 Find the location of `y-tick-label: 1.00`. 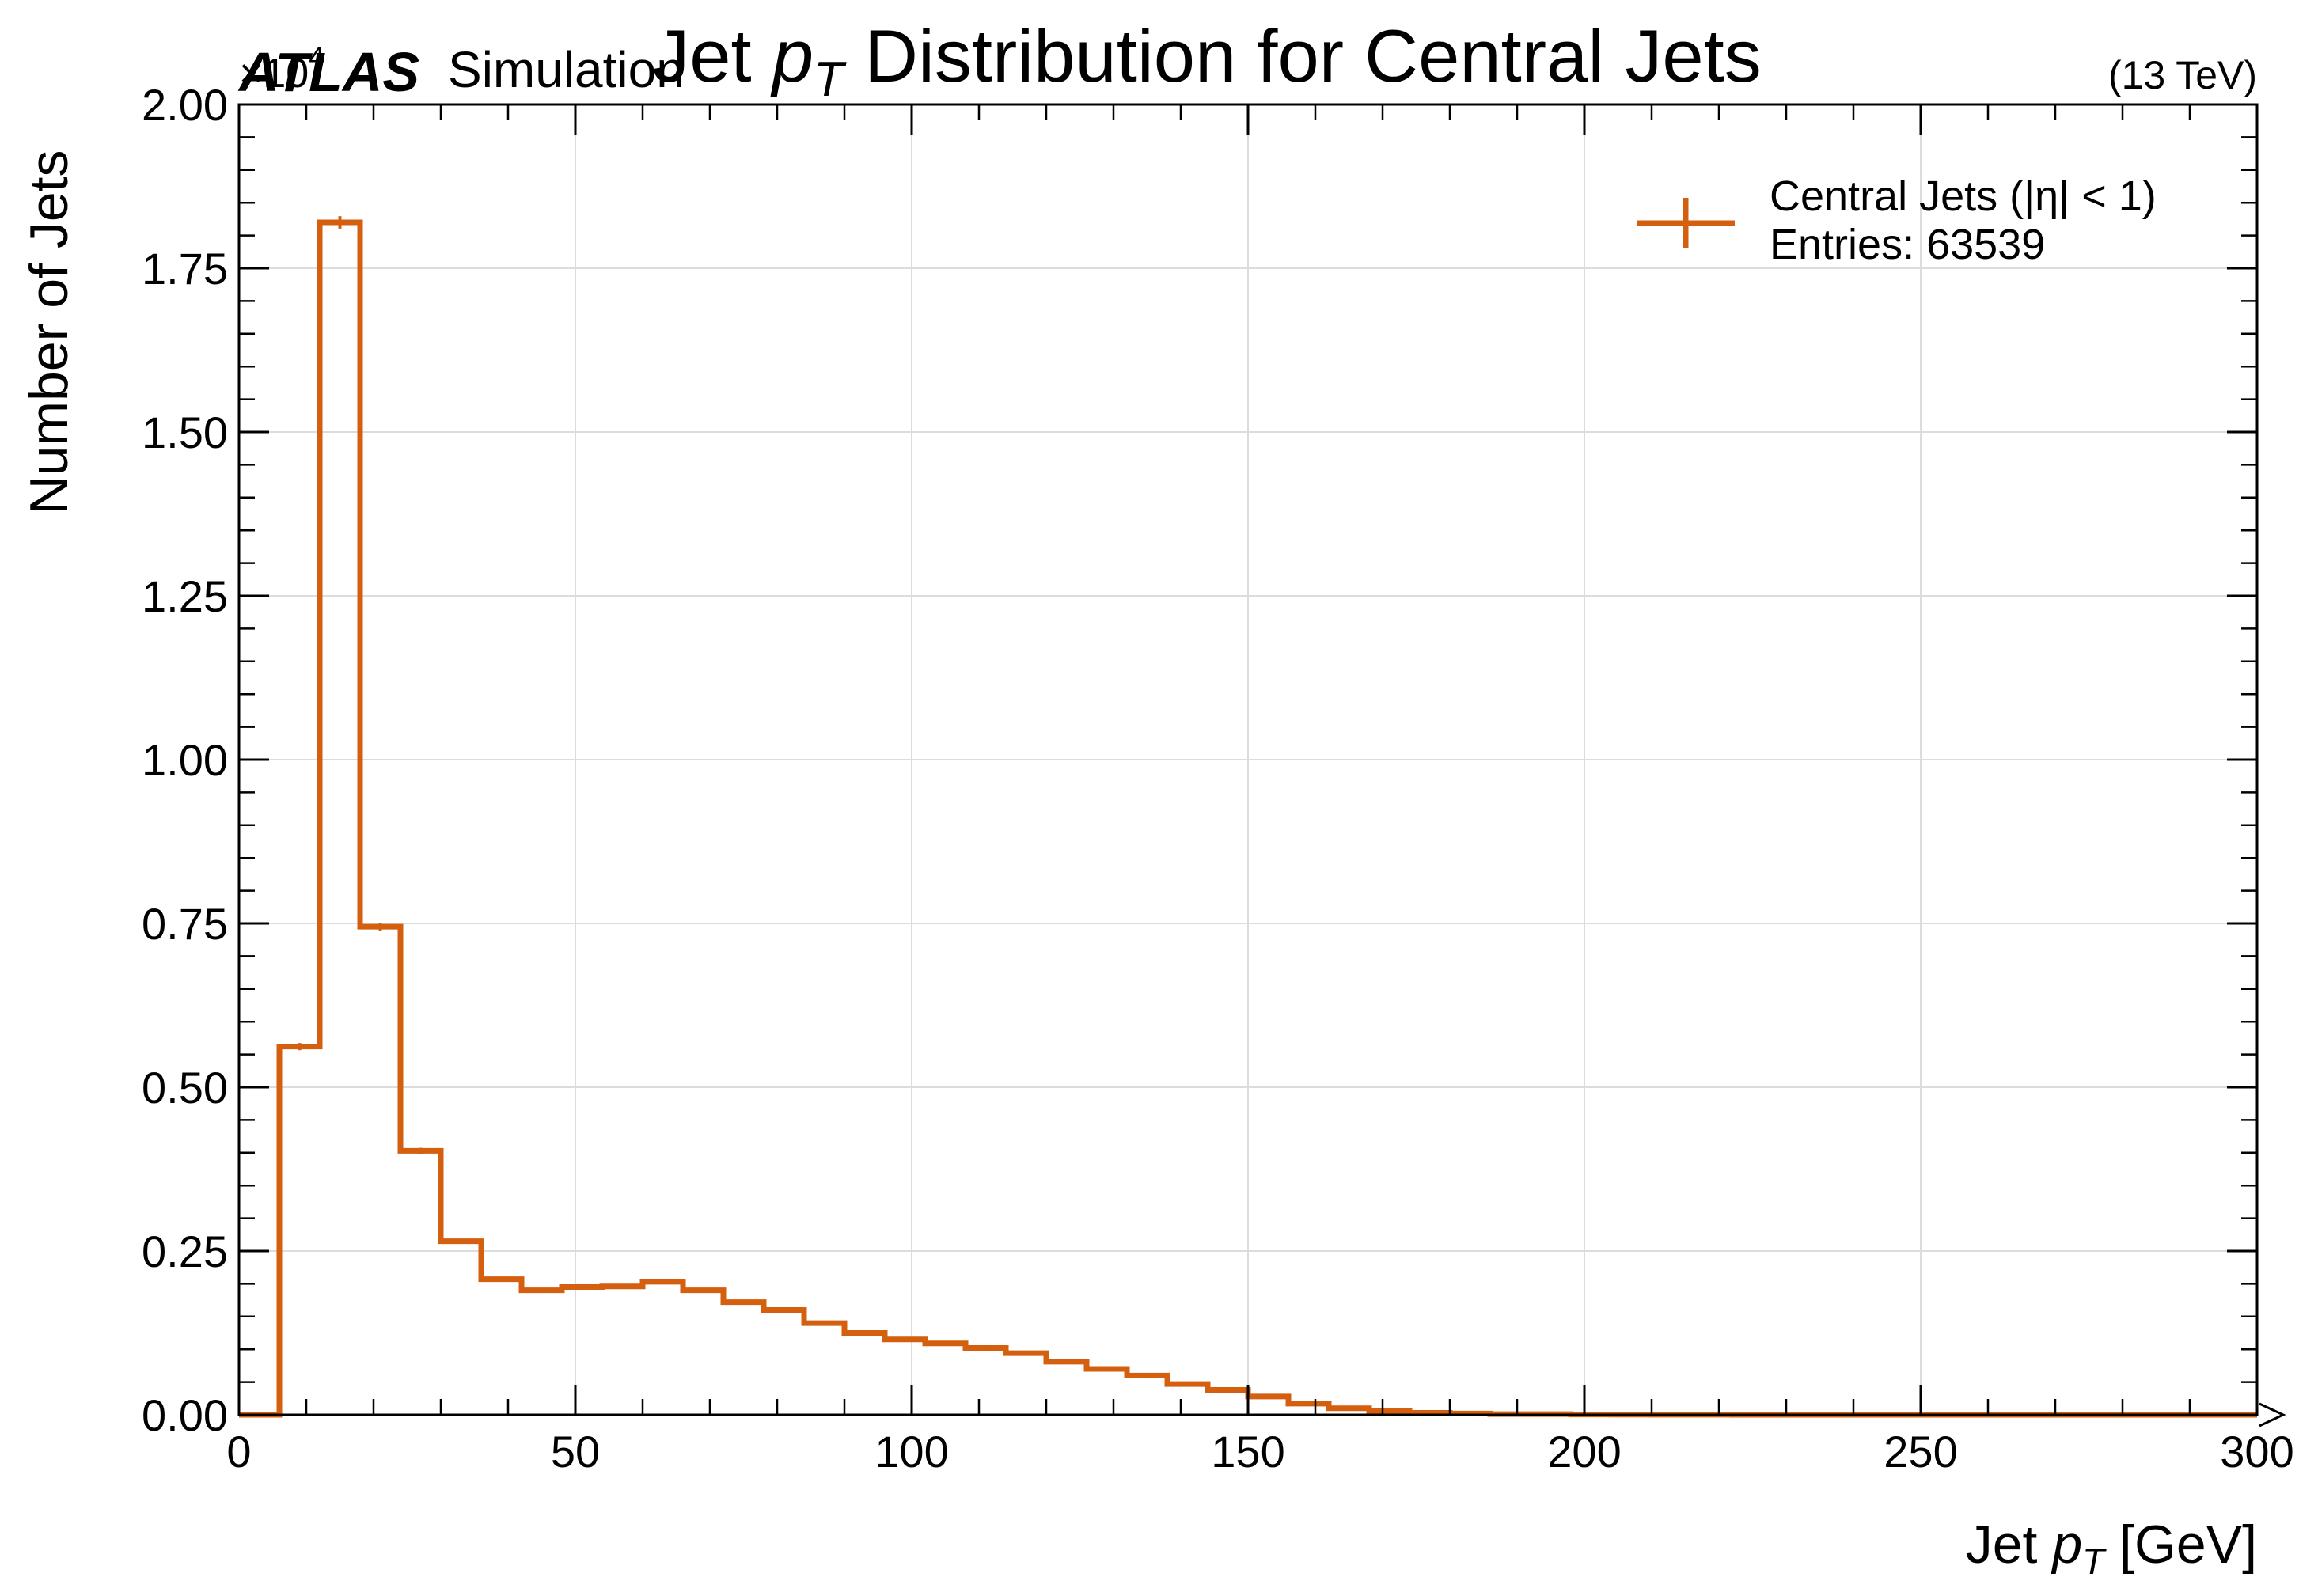

y-tick-label: 1.00 is located at coordinates (185, 760).